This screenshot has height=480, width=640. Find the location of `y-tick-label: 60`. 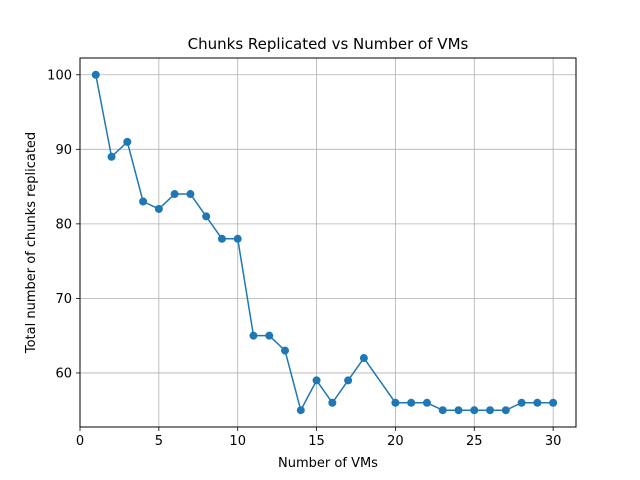

y-tick-label: 60 is located at coordinates (63, 373).